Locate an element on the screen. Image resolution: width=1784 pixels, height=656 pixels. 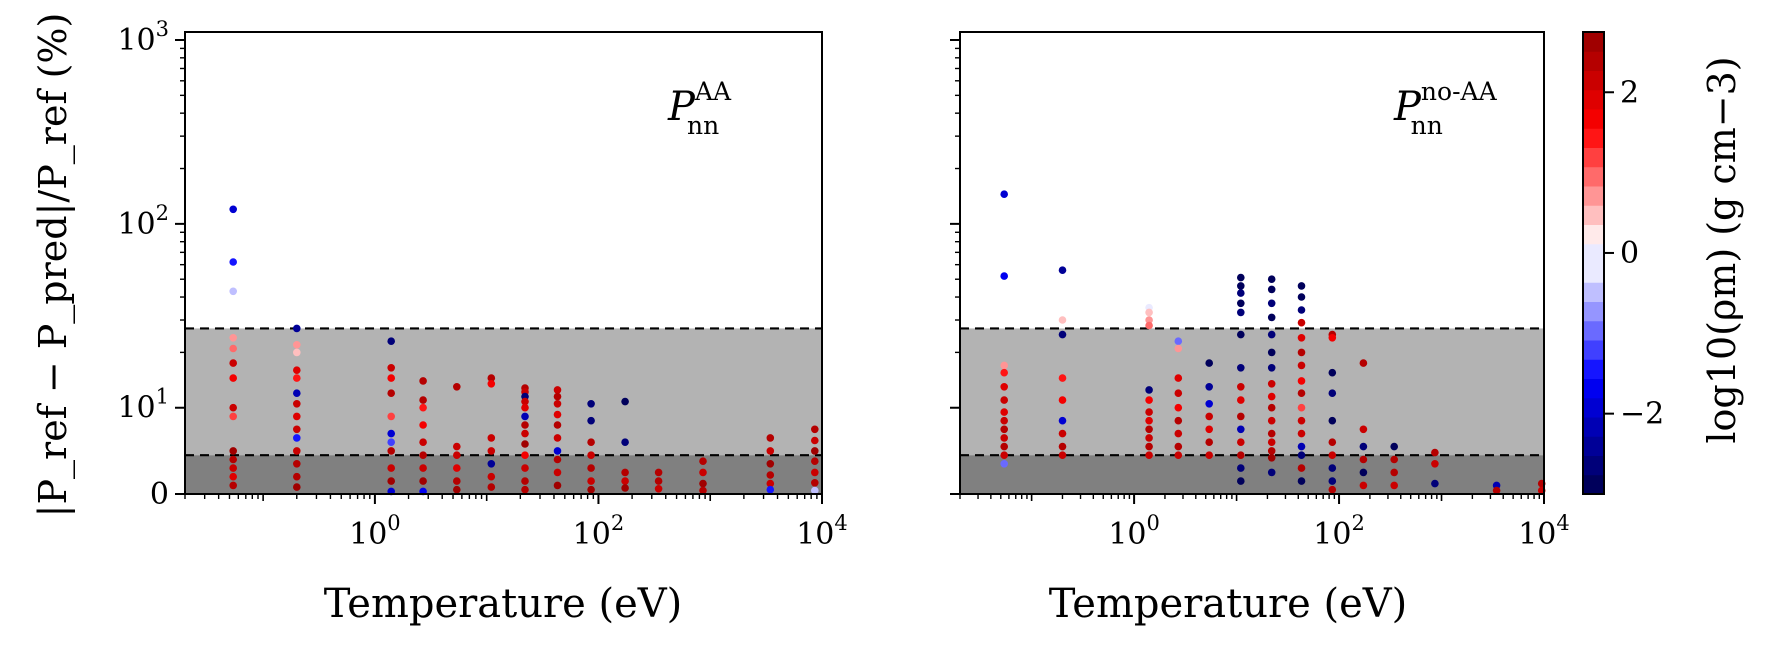
x-tick-label: 10⁰ is located at coordinates (375, 531).